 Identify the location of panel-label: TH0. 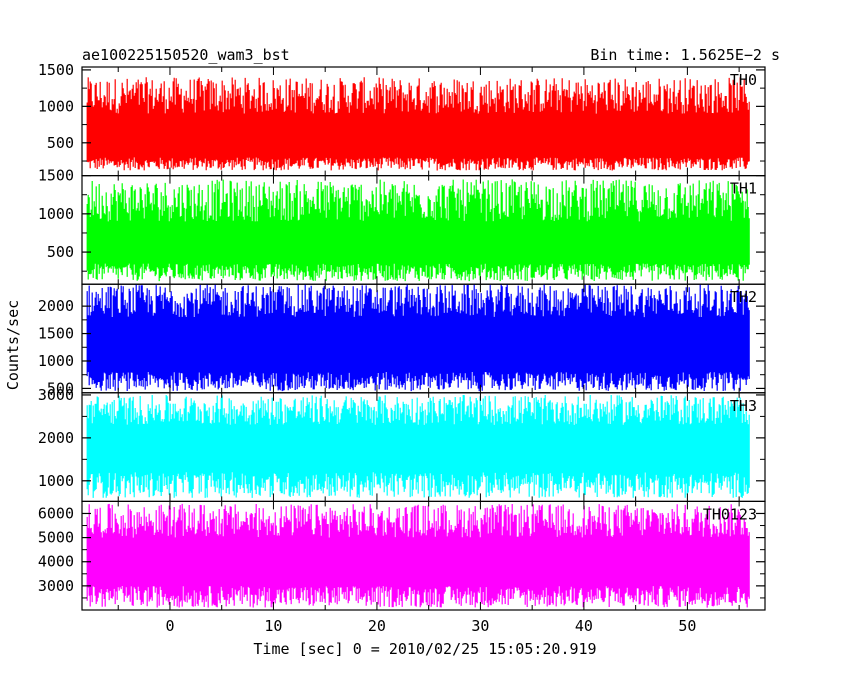
(743, 80).